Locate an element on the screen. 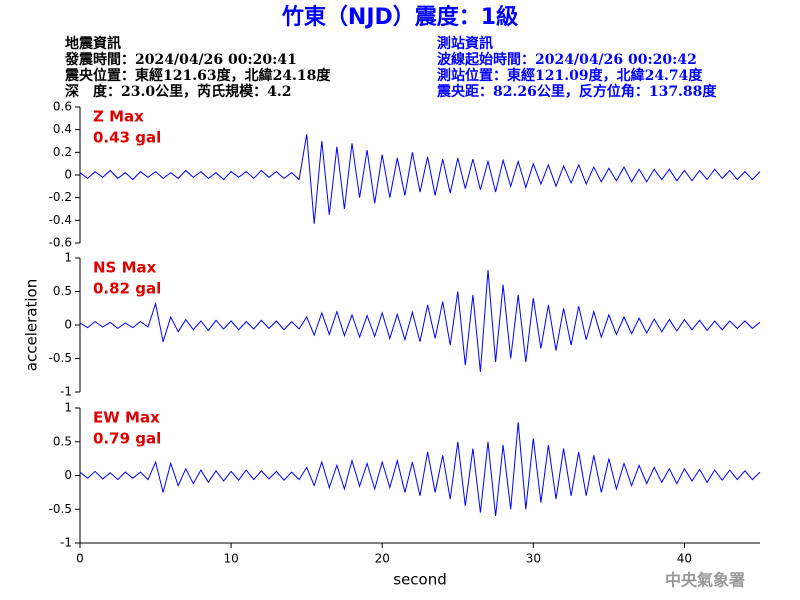  annotation: EW Max is located at coordinates (126, 418).